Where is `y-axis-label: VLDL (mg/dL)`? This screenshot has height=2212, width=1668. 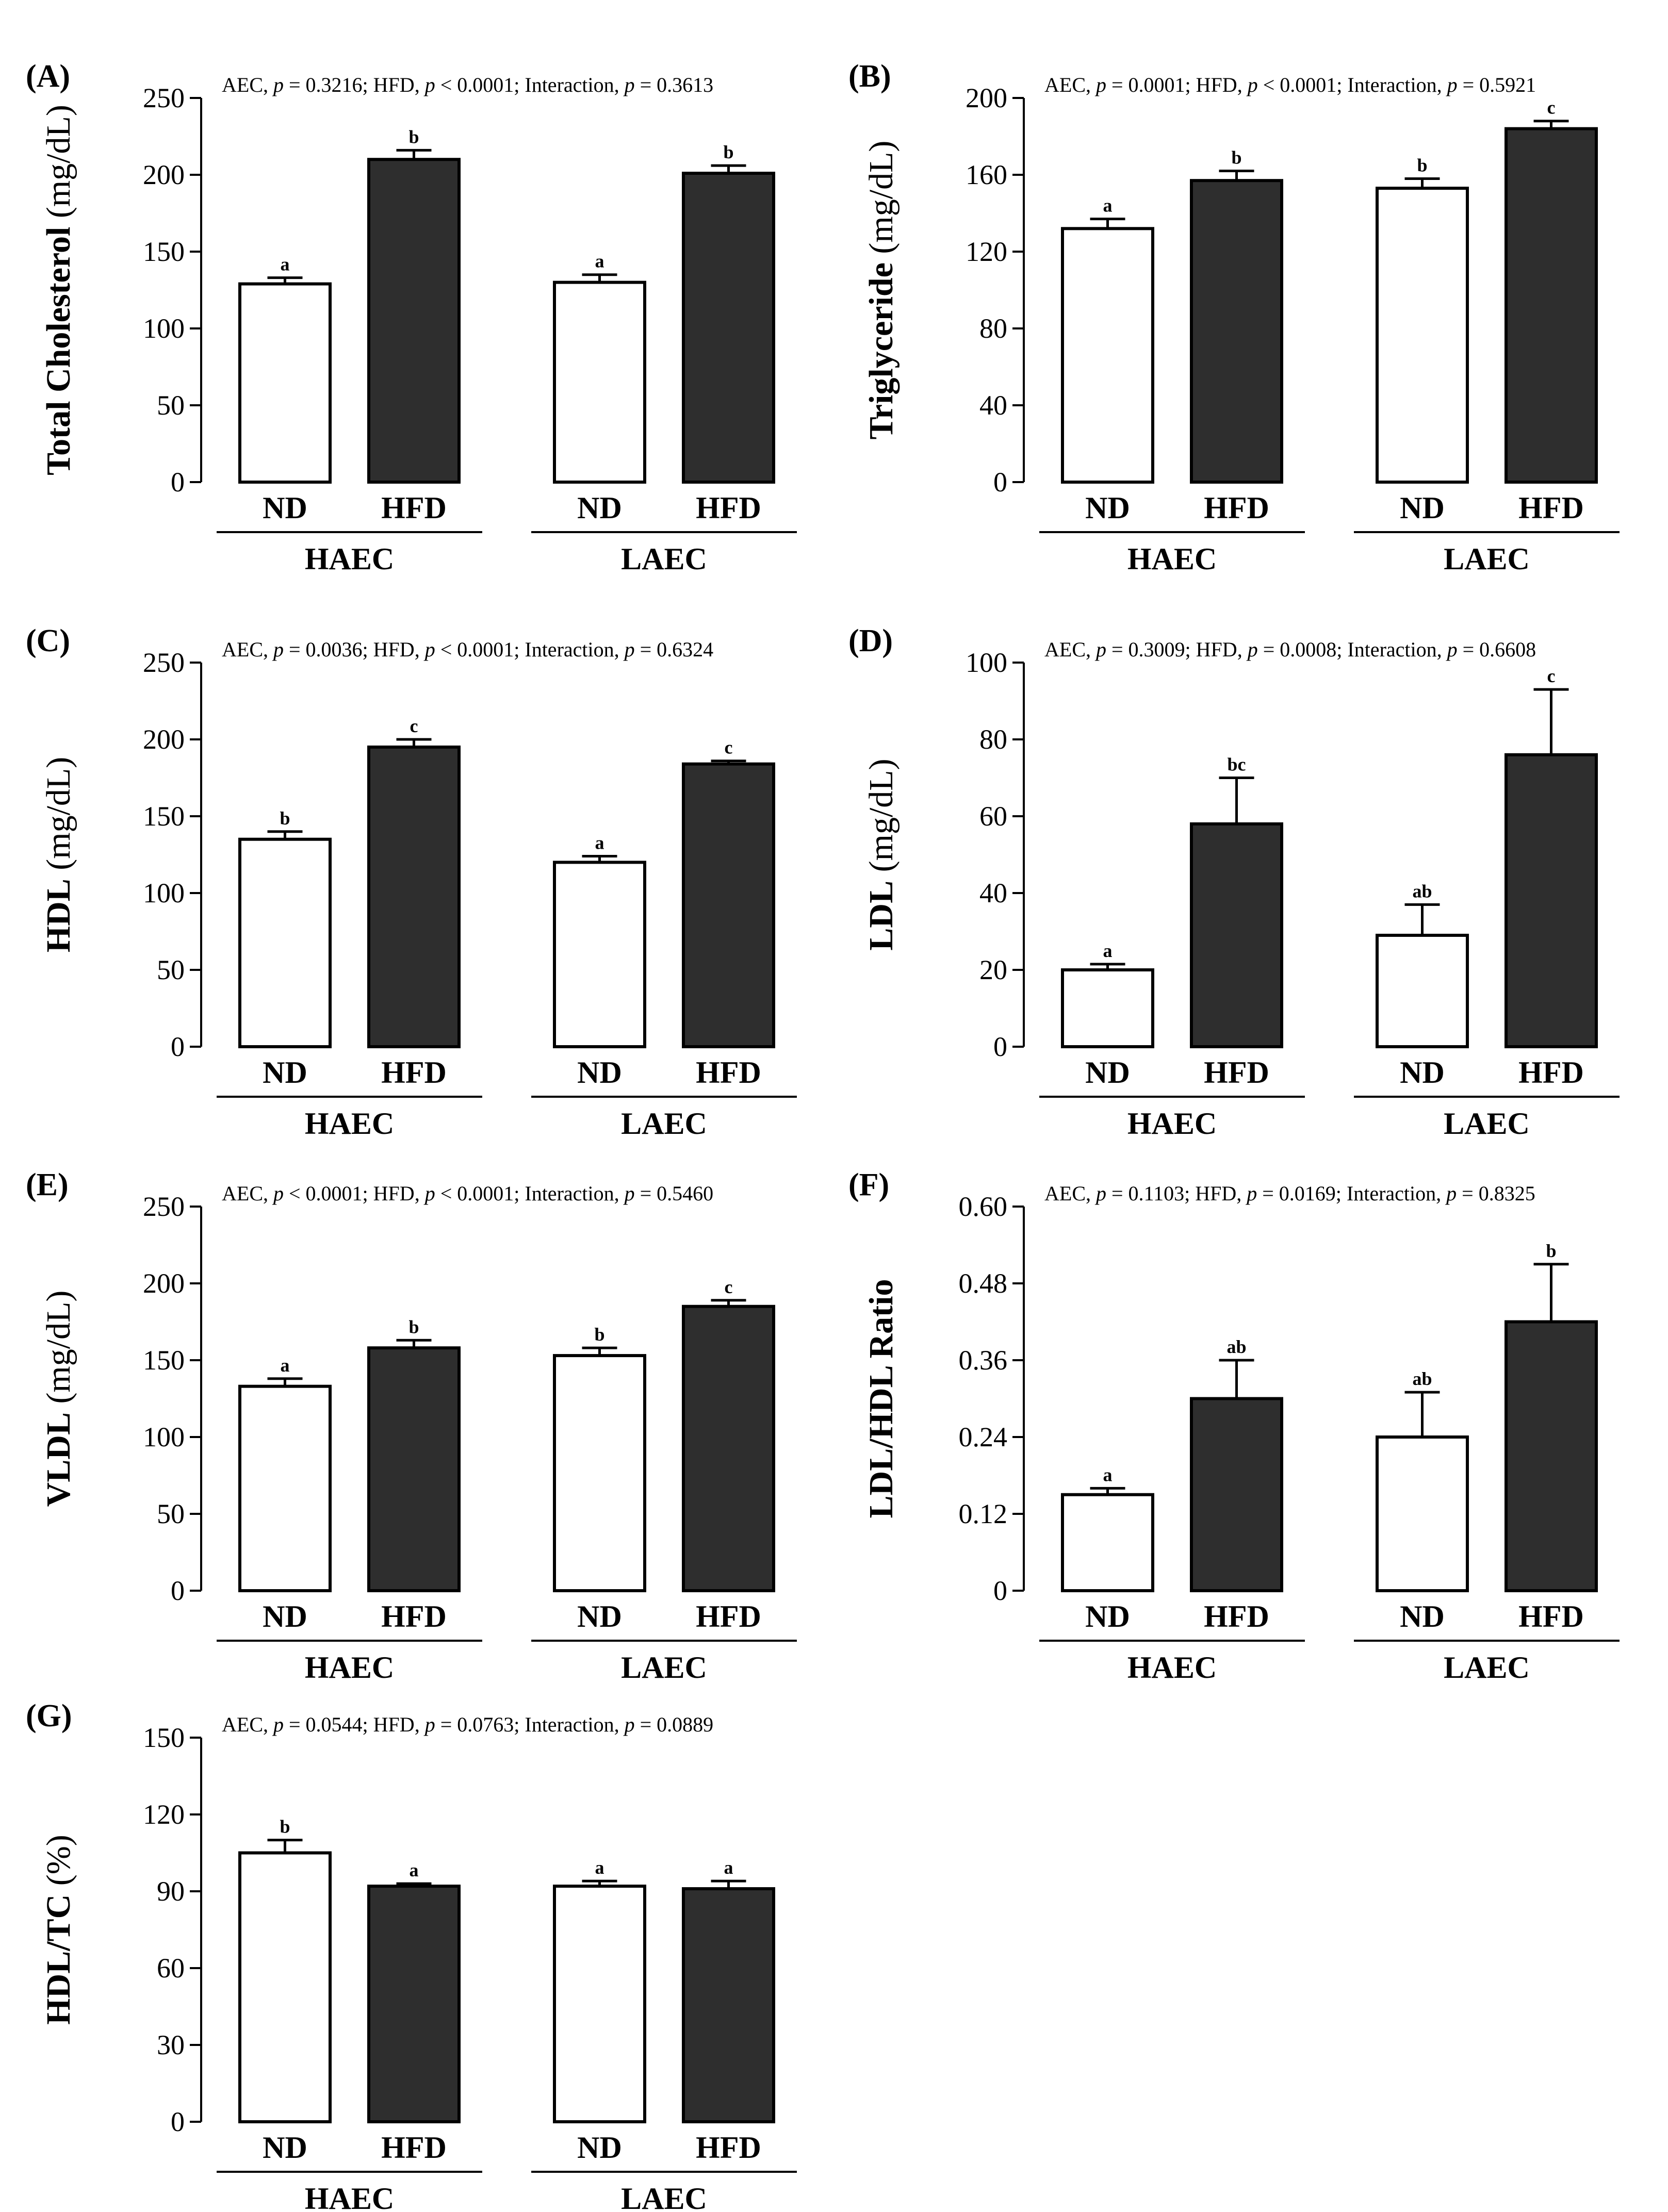 y-axis-label: VLDL (mg/dL) is located at coordinates (58, 1399).